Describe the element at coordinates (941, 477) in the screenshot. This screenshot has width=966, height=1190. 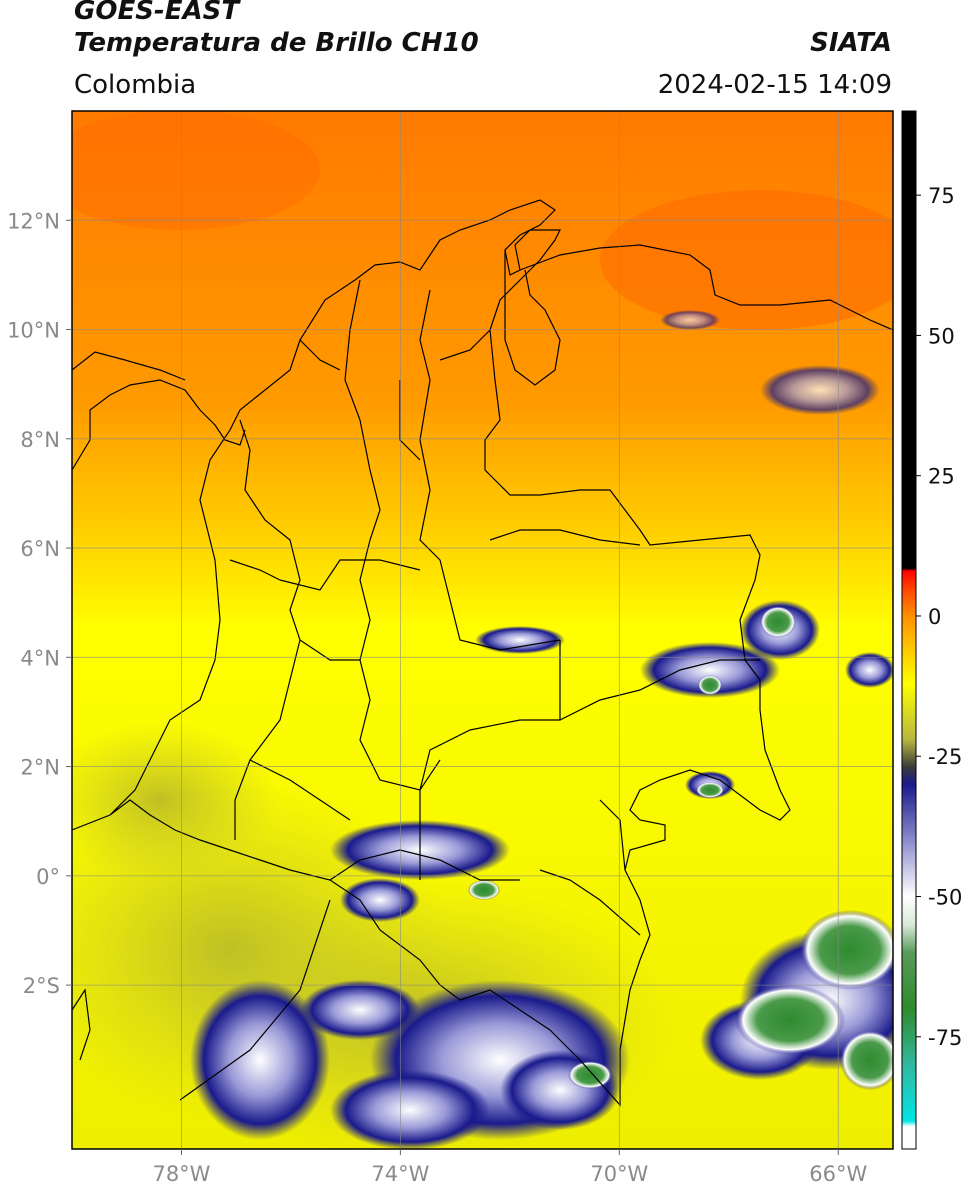
I see `colorbar-tick-label: 25` at that location.